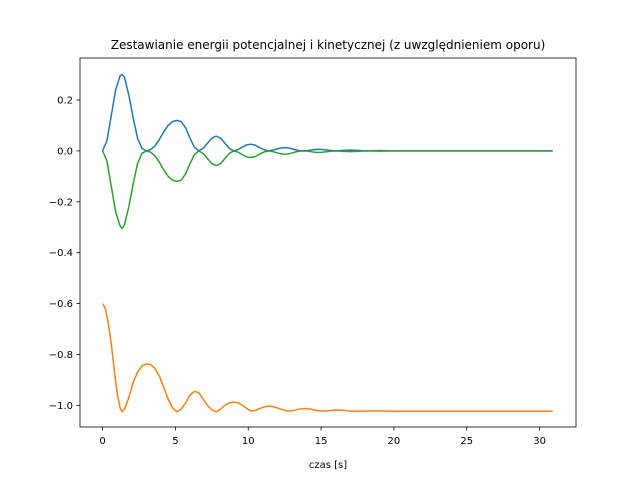 The image size is (640, 480). What do you see at coordinates (61, 304) in the screenshot?
I see `y-tick-label: −0.6` at bounding box center [61, 304].